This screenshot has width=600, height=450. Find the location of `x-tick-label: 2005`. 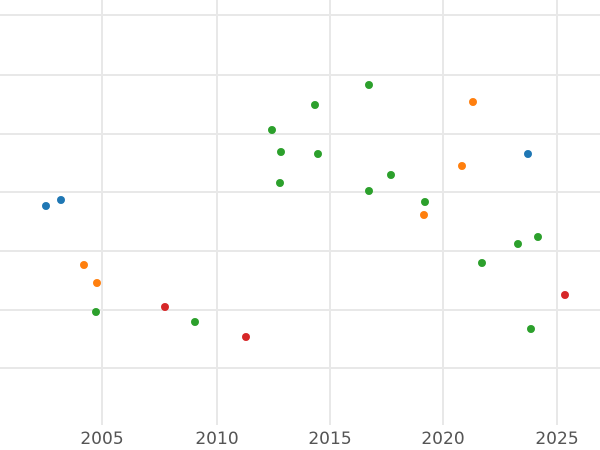

x-tick-label: 2005 is located at coordinates (102, 439).